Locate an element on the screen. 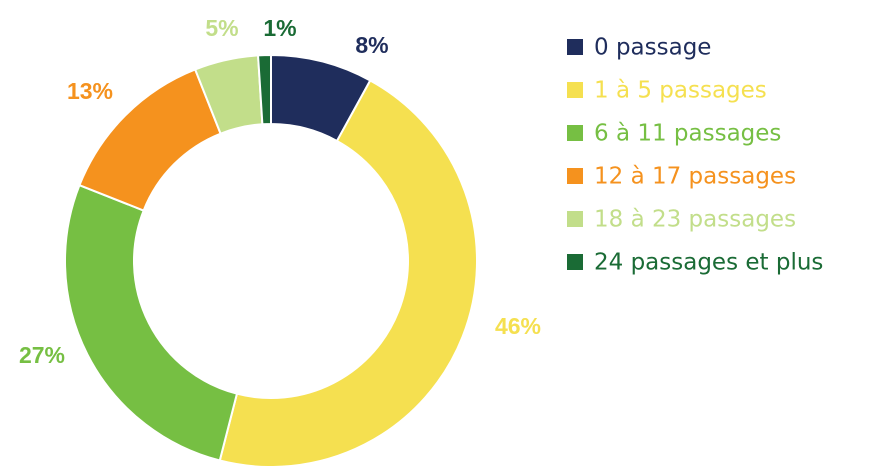 The image size is (875, 466). value-label: 27% is located at coordinates (42, 355).